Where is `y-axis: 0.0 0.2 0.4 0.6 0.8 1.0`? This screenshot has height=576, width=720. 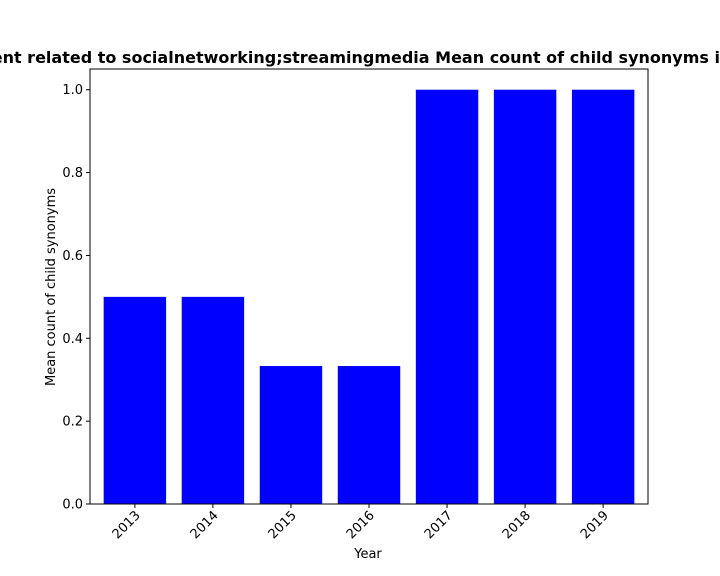
y-axis: 0.0 0.2 0.4 0.6 0.8 1.0 is located at coordinates (76, 298).